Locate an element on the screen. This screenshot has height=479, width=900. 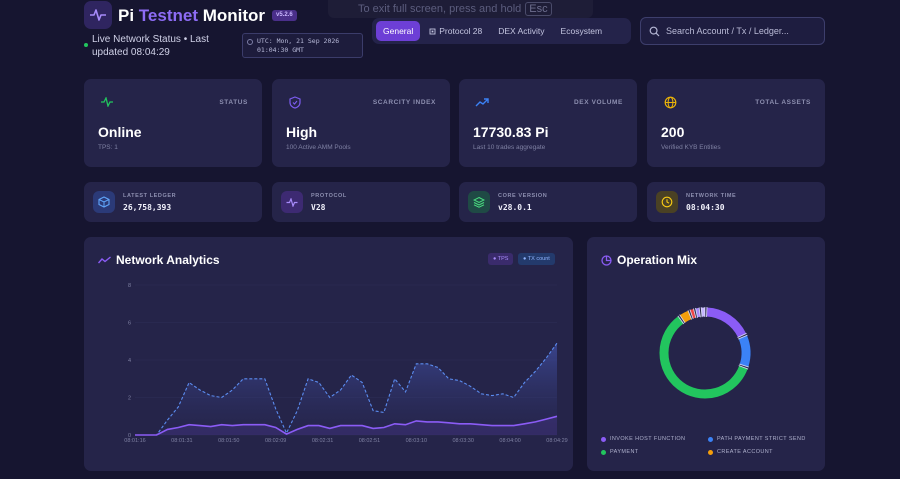
trending-up-icon is located at coordinates (482, 102).